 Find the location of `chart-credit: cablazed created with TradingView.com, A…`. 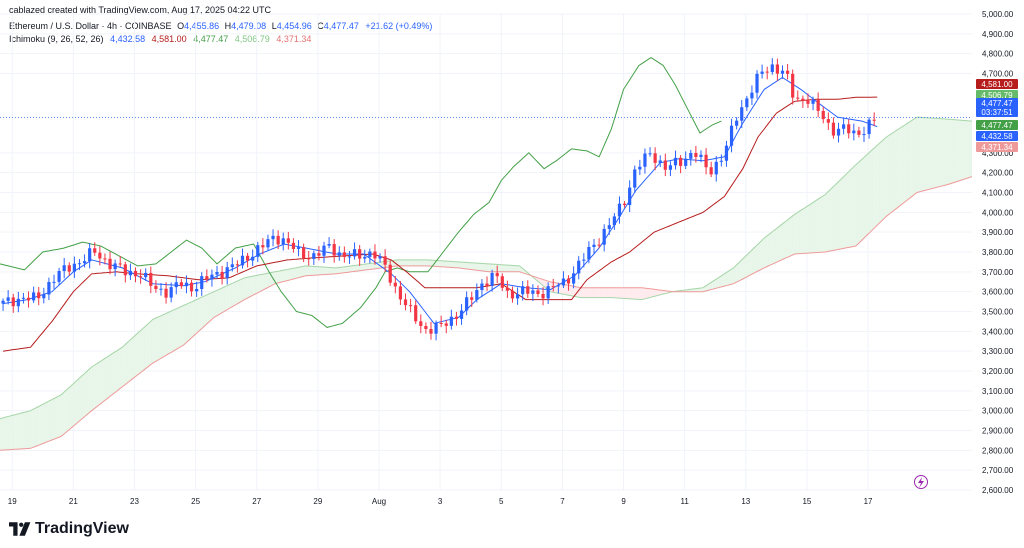

chart-credit: cablazed created with TradingView.com, A… is located at coordinates (140, 10).